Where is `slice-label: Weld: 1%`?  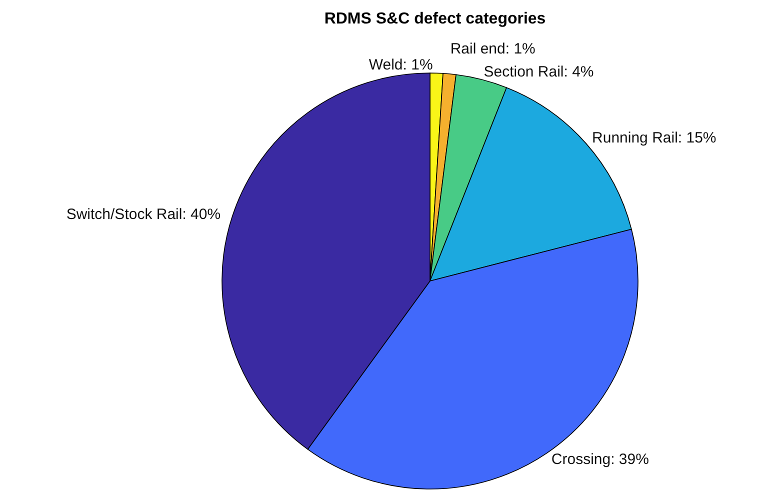
slice-label: Weld: 1% is located at coordinates (400, 65).